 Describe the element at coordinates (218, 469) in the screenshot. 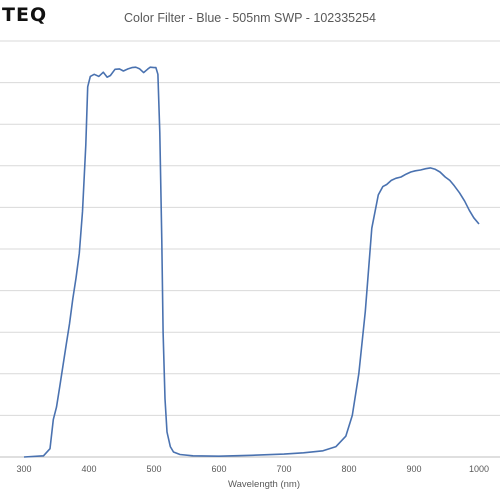

I see `x-tick-label-600: 600` at that location.